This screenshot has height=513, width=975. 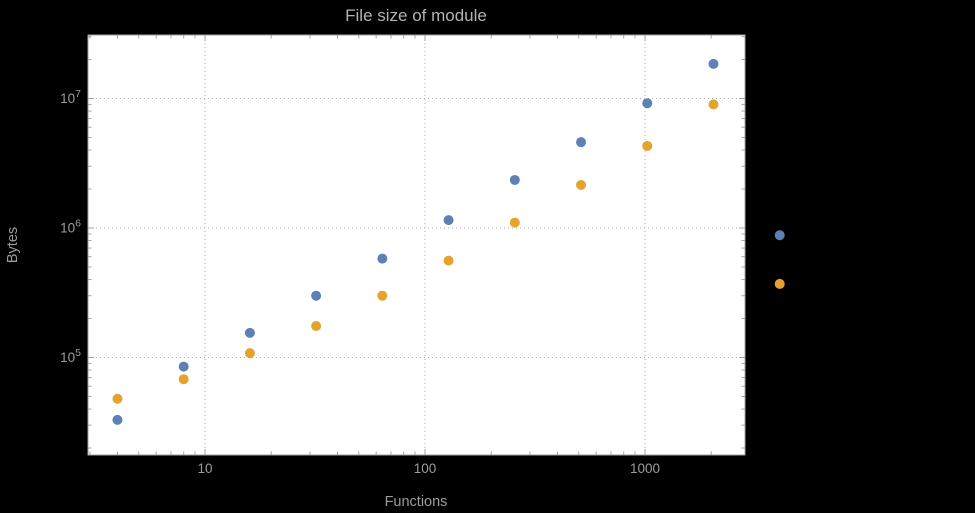 What do you see at coordinates (204, 468) in the screenshot?
I see `x-tick-label: 10` at bounding box center [204, 468].